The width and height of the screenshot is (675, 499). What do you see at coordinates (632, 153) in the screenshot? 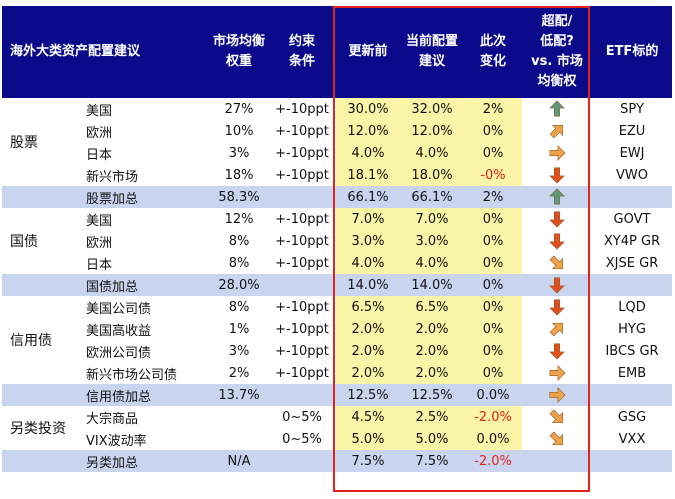
I see `etf-ticker: EWJ` at bounding box center [632, 153].